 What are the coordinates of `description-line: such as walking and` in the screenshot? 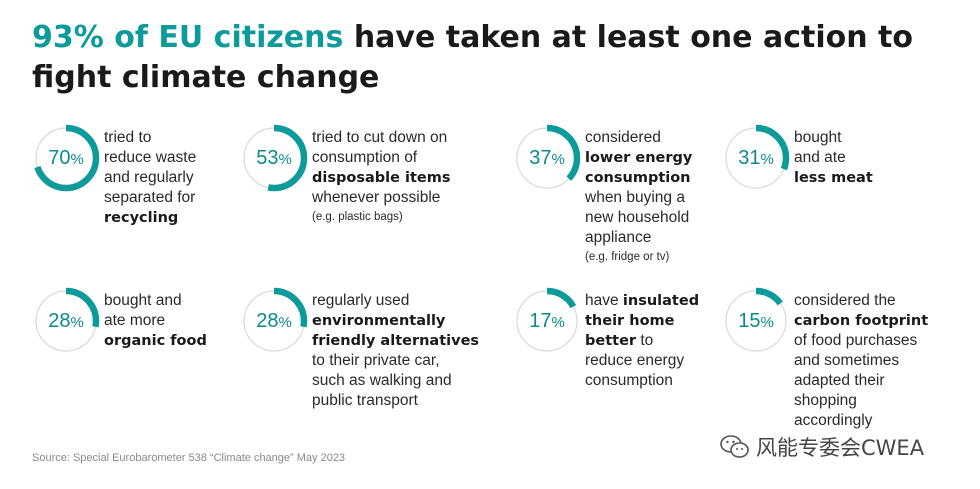 It's located at (395, 381).